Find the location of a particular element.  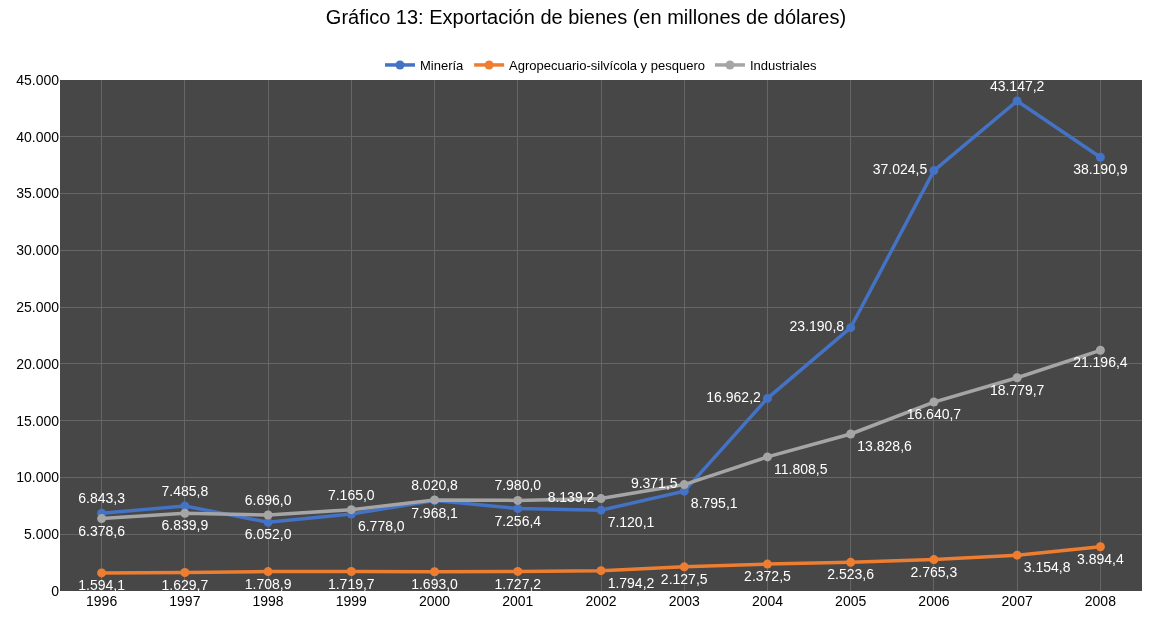

data-label: 2.127,5 is located at coordinates (684, 578).